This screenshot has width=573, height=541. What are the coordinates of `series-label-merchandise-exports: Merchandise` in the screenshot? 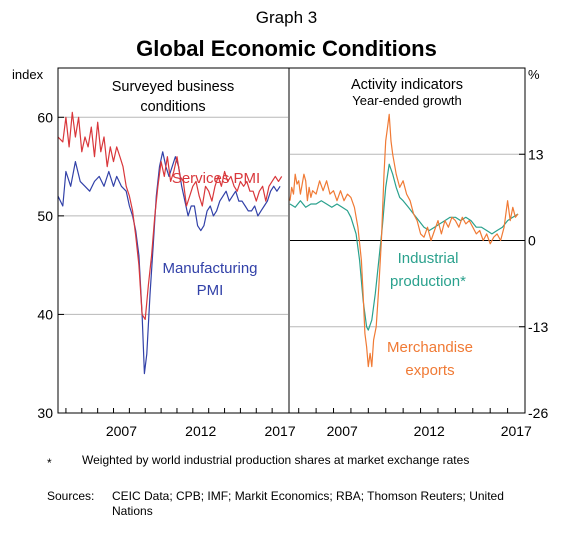 It's located at (430, 347).